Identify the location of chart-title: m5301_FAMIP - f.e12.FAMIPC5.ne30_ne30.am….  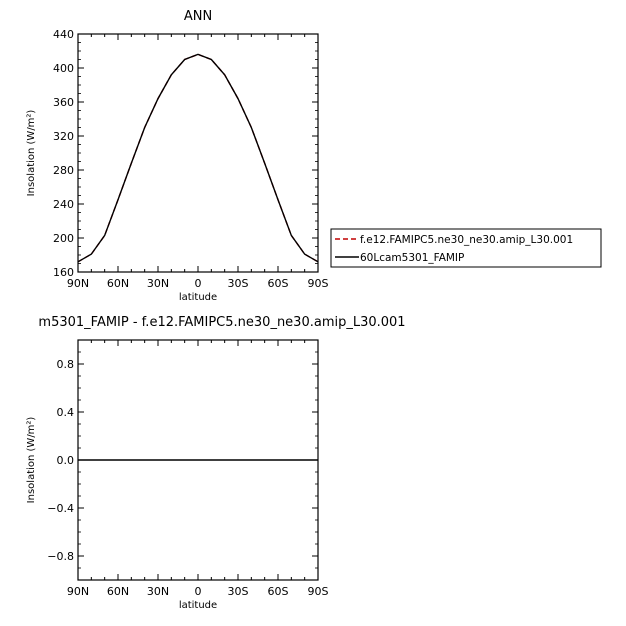
(221, 322).